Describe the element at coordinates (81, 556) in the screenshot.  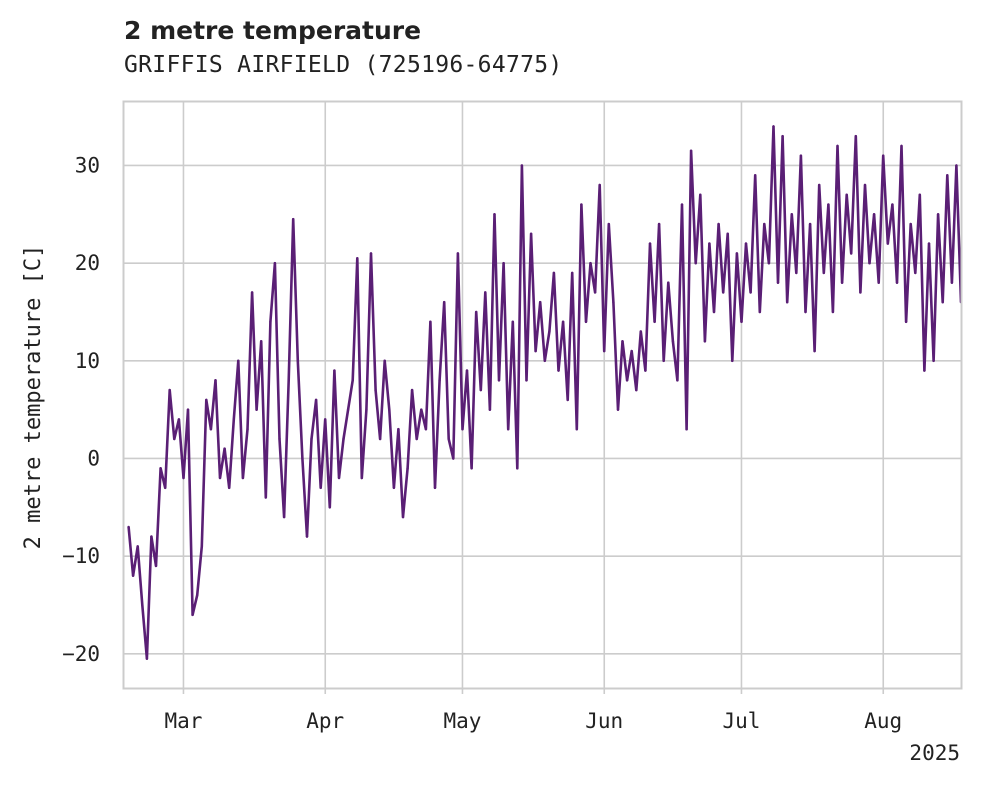
I see `y-tick-label: −10` at that location.